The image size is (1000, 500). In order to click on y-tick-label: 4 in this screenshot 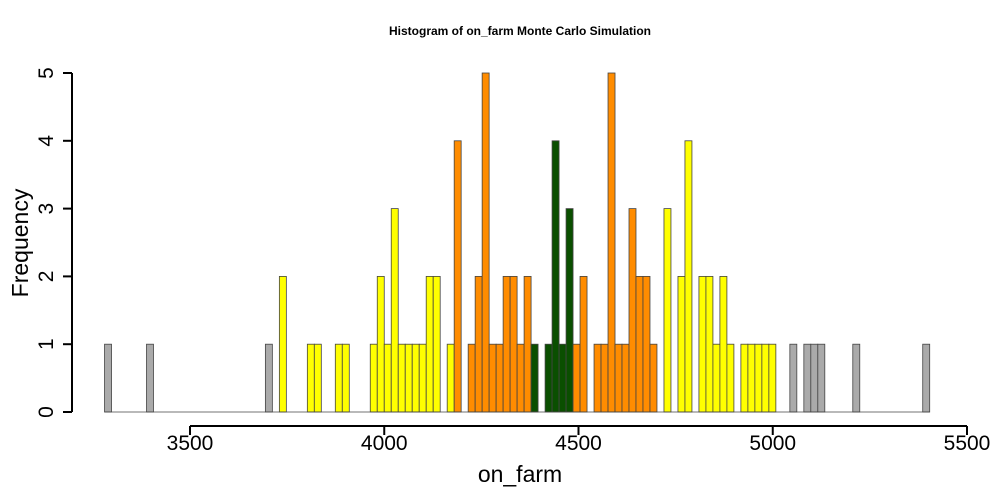, I will do `click(46, 141)`.